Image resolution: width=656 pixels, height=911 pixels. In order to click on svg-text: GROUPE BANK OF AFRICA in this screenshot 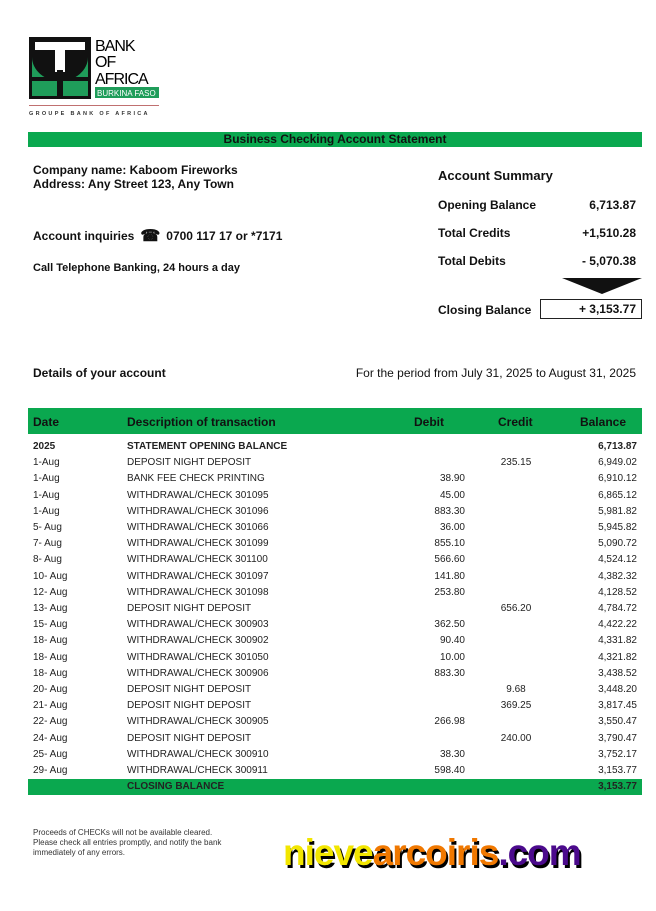, I will do `click(89, 114)`.